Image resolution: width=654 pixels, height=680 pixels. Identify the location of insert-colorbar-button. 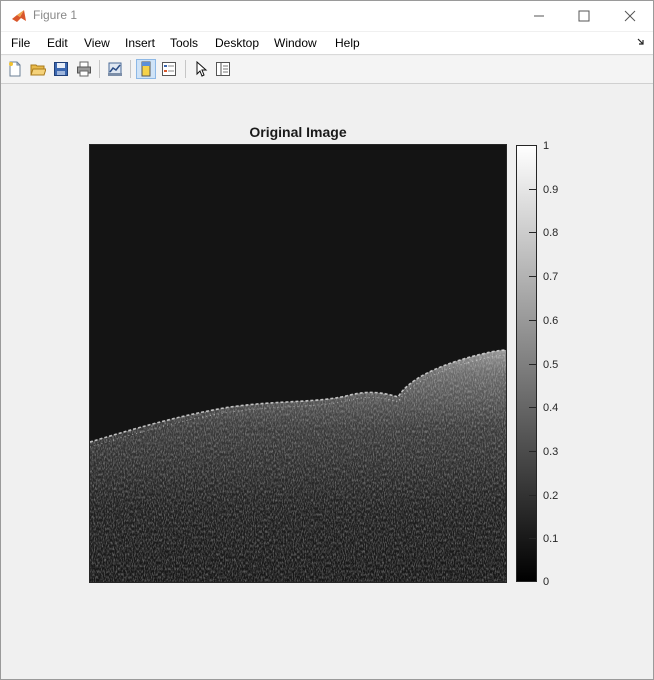
(146, 69).